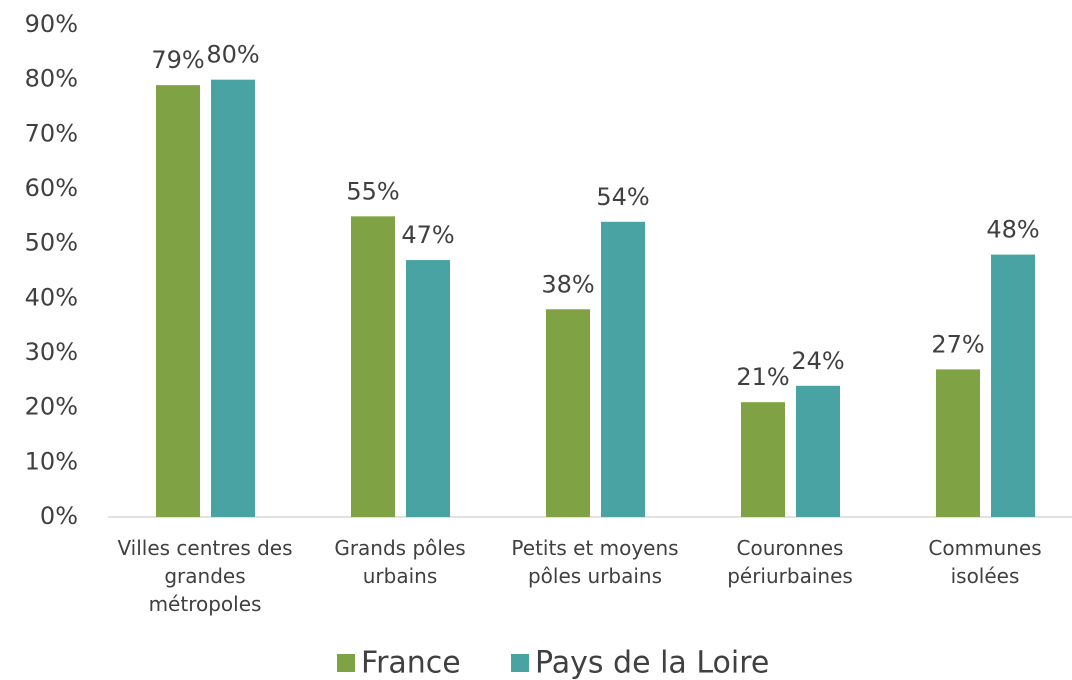 The image size is (1072, 680). What do you see at coordinates (51, 352) in the screenshot?
I see `y-tick-label: 30%` at bounding box center [51, 352].